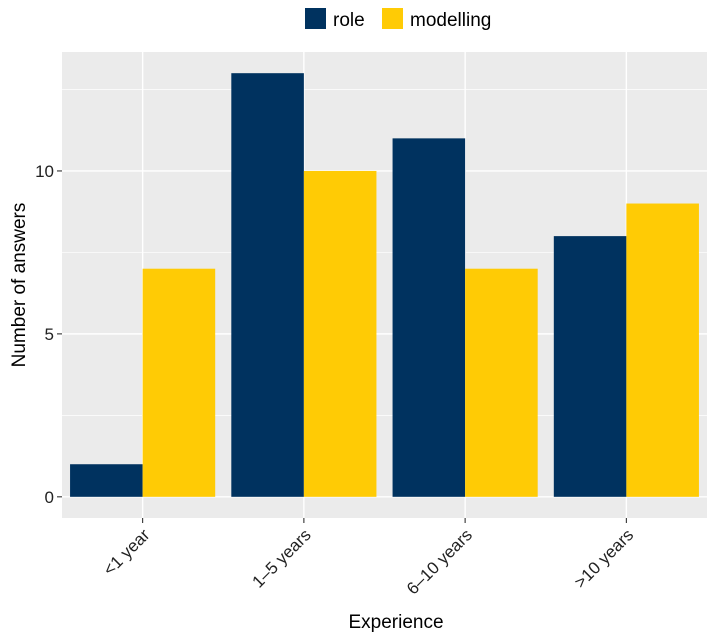 This screenshot has width=721, height=633. What do you see at coordinates (395, 622) in the screenshot?
I see `x-axis-title: Experience` at bounding box center [395, 622].